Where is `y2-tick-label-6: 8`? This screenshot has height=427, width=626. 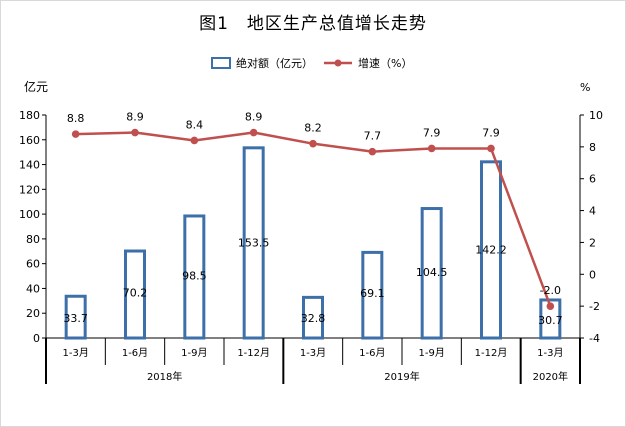
y2-tick-label-6: 8 is located at coordinates (592, 147).